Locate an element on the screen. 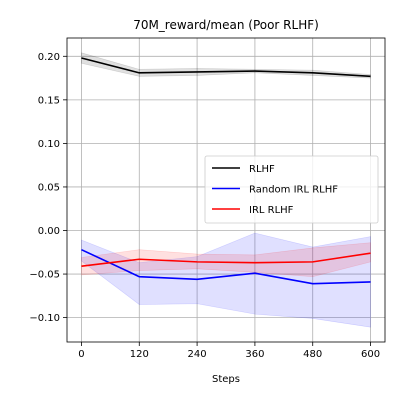 The width and height of the screenshot is (400, 400). y-tick-label: −0.05 is located at coordinates (44, 275).